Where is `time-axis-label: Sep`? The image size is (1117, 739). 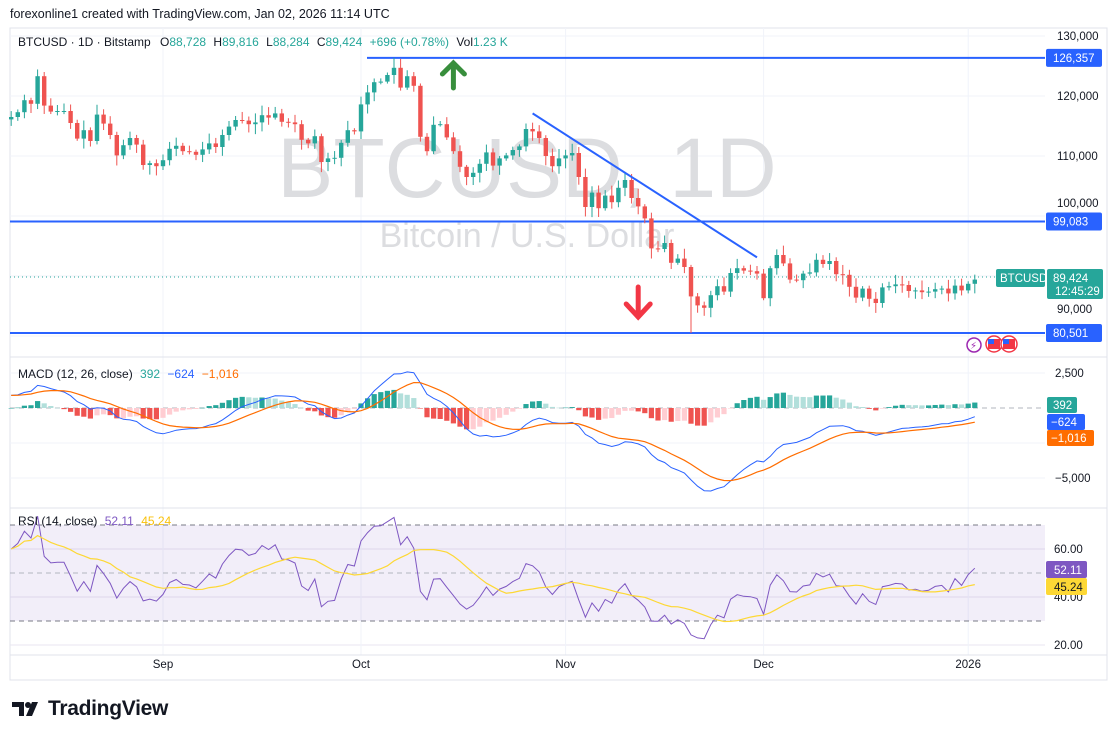 time-axis-label: Sep is located at coordinates (163, 665).